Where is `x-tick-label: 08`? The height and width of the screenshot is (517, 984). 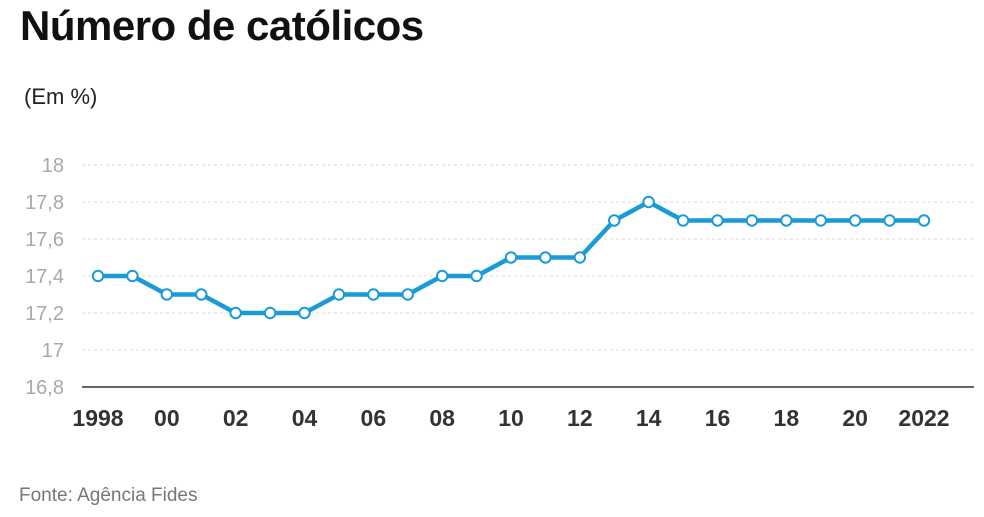
x-tick-label: 08 is located at coordinates (442, 418).